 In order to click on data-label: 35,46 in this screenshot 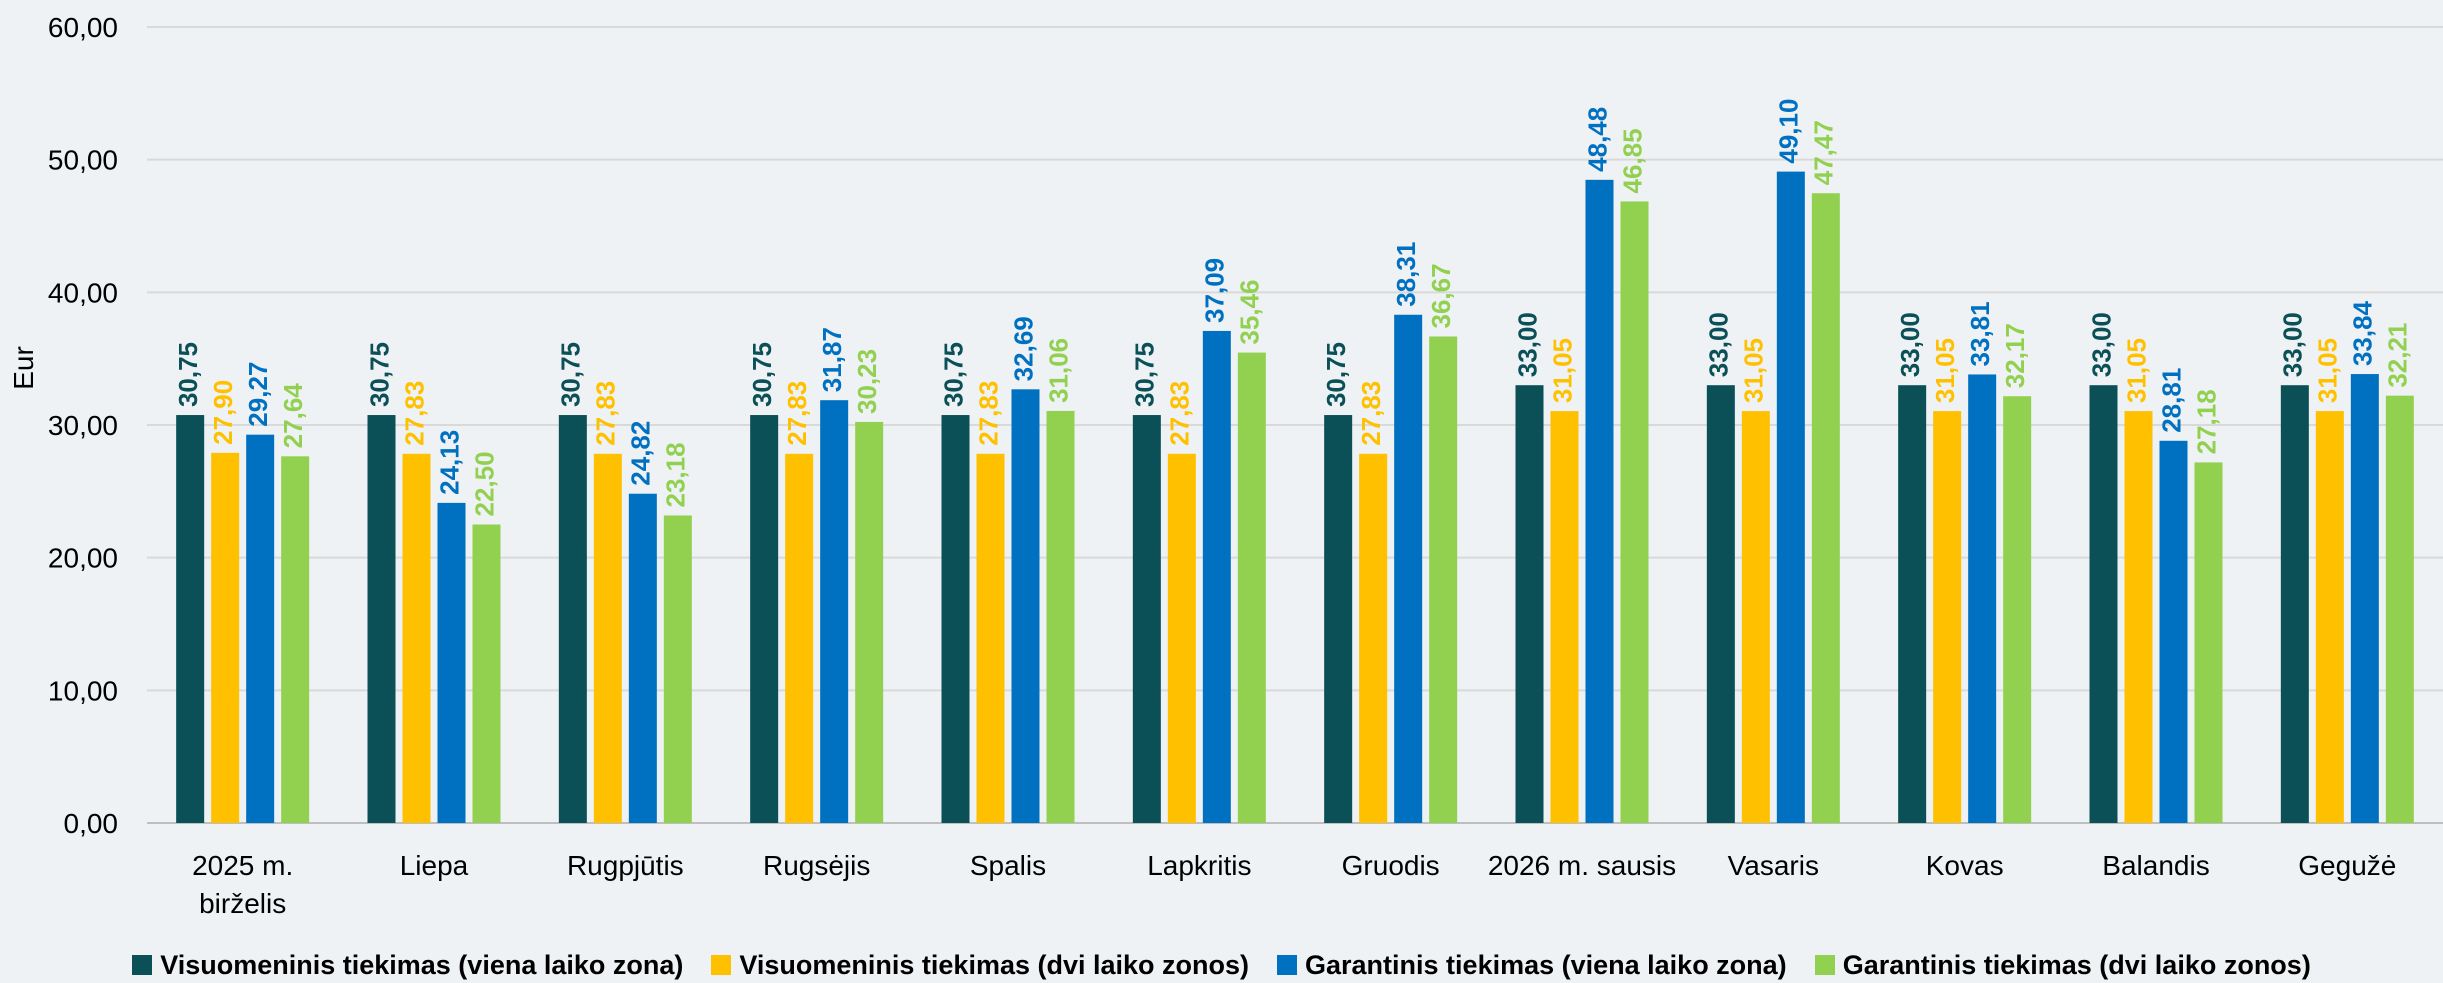, I will do `click(1250, 311)`.